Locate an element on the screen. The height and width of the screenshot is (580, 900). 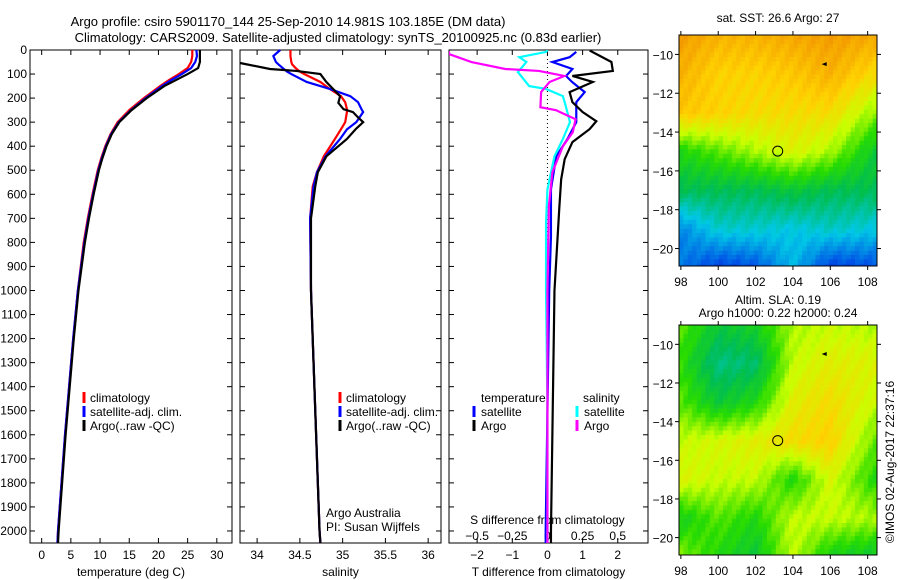
sst-map-frame is located at coordinates (778, 150).